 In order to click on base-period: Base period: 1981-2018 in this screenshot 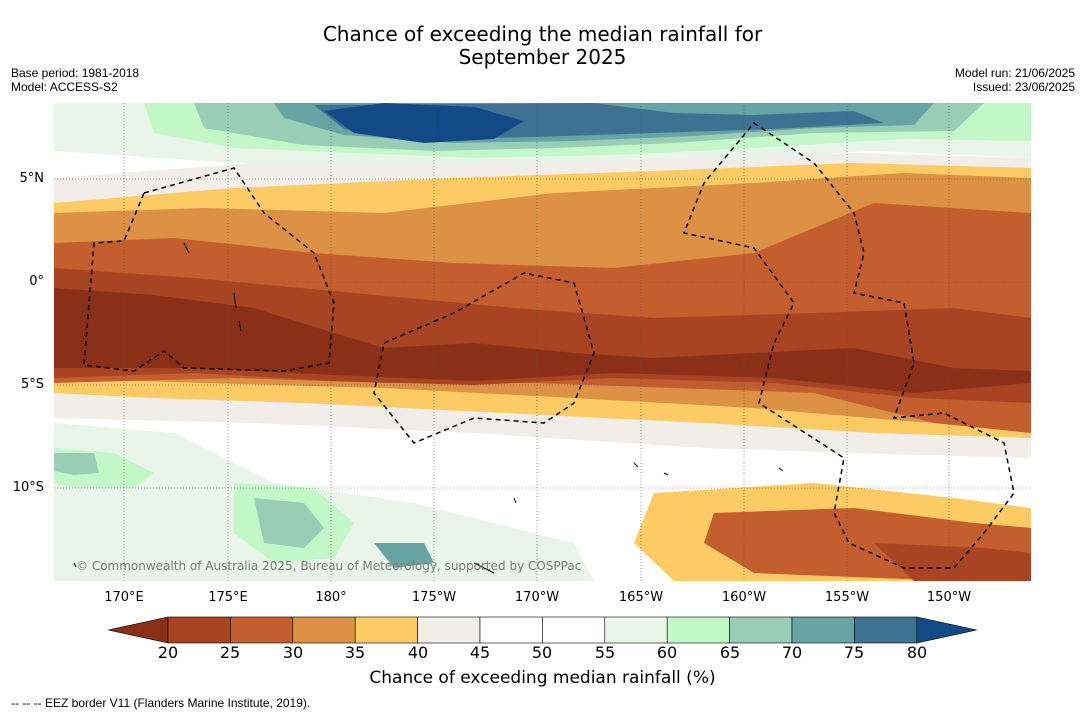, I will do `click(75, 73)`.